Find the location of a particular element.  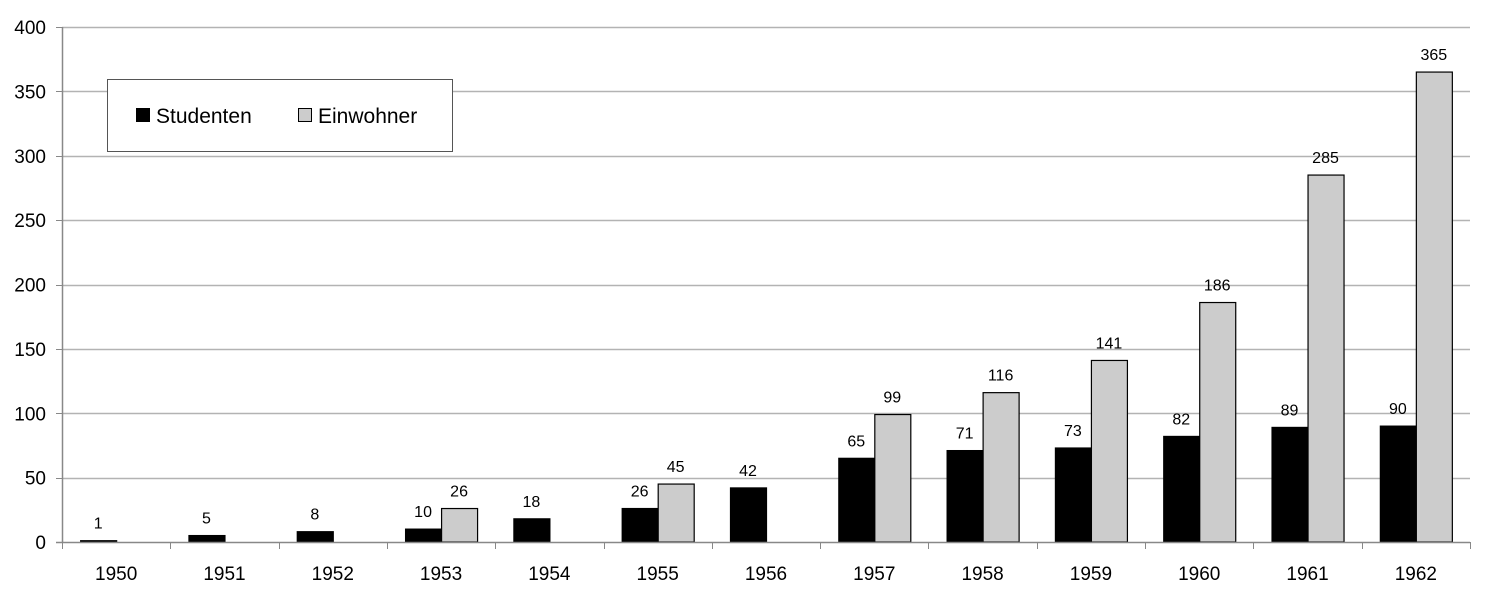

y-tick-label: 250 is located at coordinates (30, 221).